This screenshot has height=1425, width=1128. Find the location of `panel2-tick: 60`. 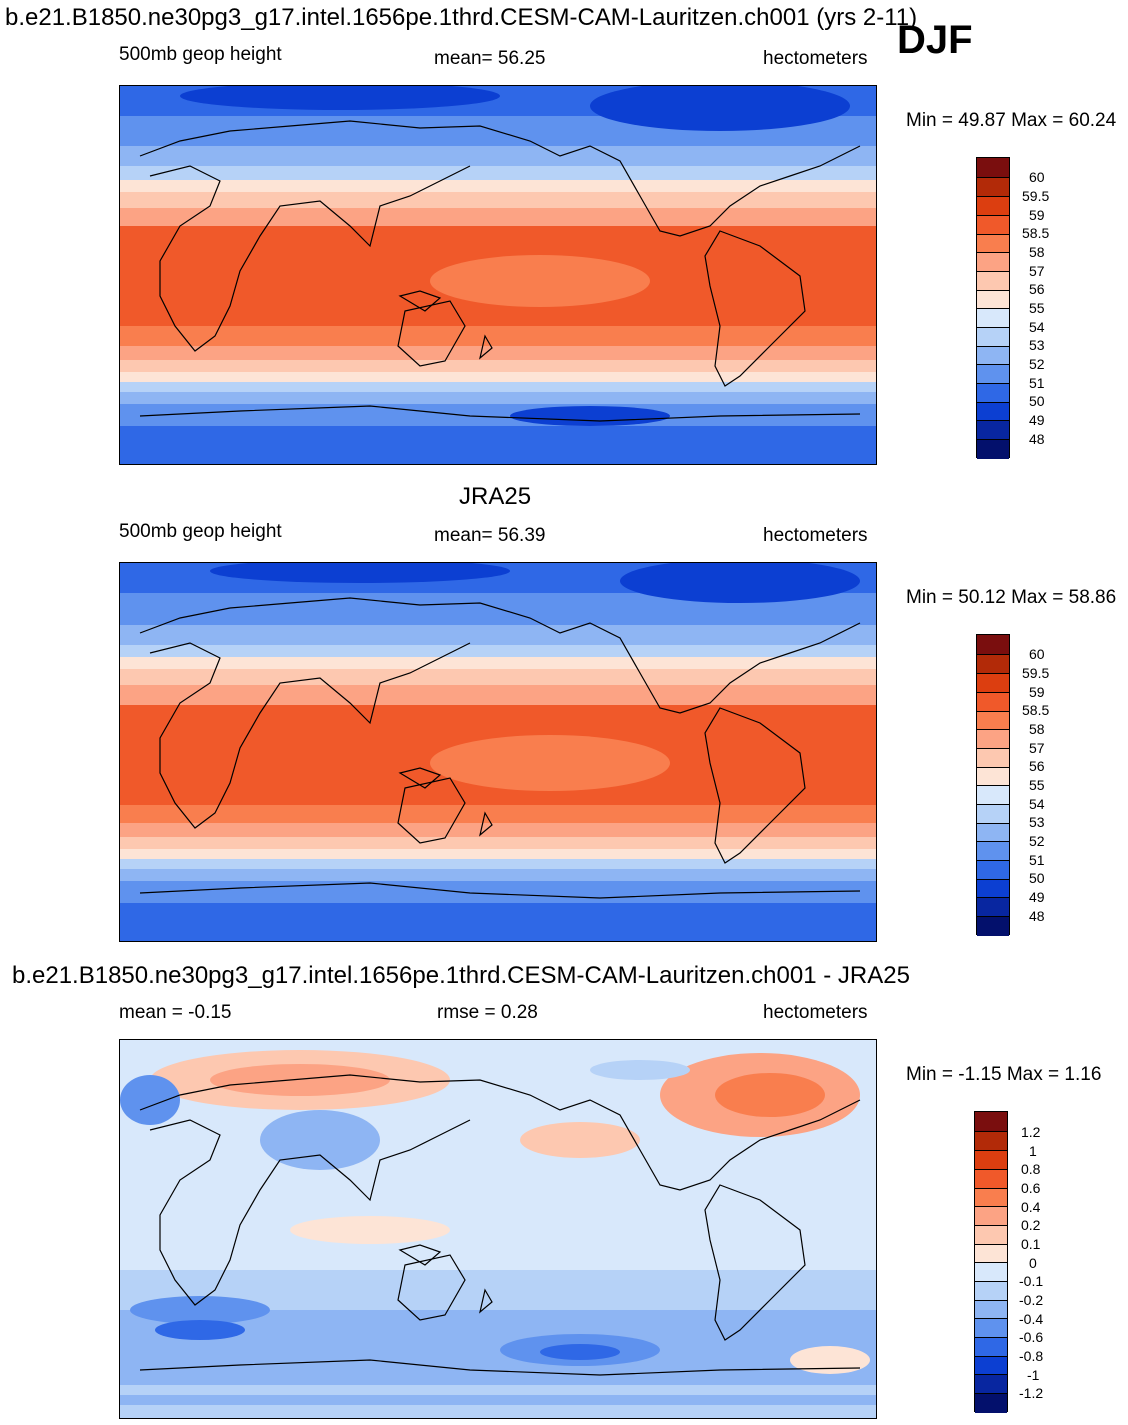

panel2-tick: 60 is located at coordinates (1037, 654).